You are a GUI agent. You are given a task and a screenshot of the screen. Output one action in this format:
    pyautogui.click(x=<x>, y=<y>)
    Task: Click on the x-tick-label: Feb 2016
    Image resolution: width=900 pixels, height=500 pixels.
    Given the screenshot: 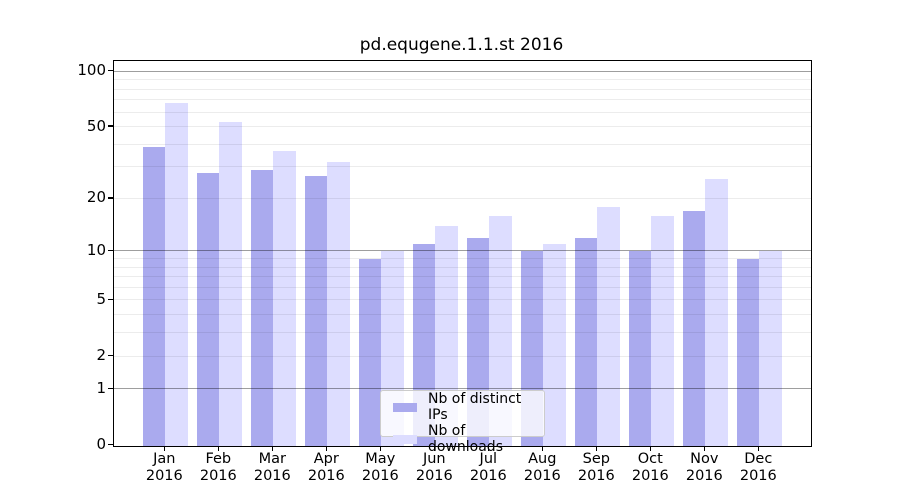 What is the action you would take?
    pyautogui.click(x=218, y=467)
    